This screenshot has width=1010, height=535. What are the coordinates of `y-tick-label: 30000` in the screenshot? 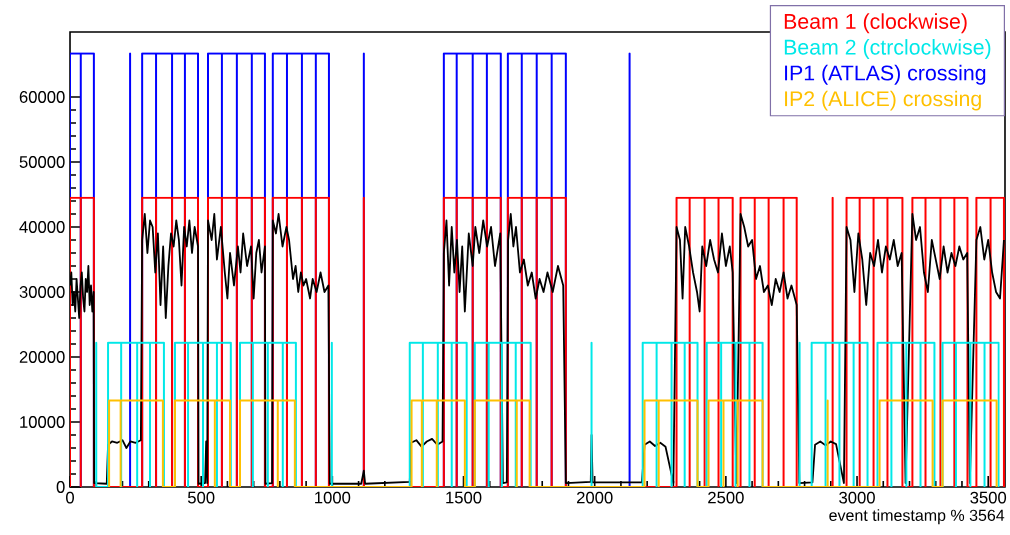 It's located at (42, 292).